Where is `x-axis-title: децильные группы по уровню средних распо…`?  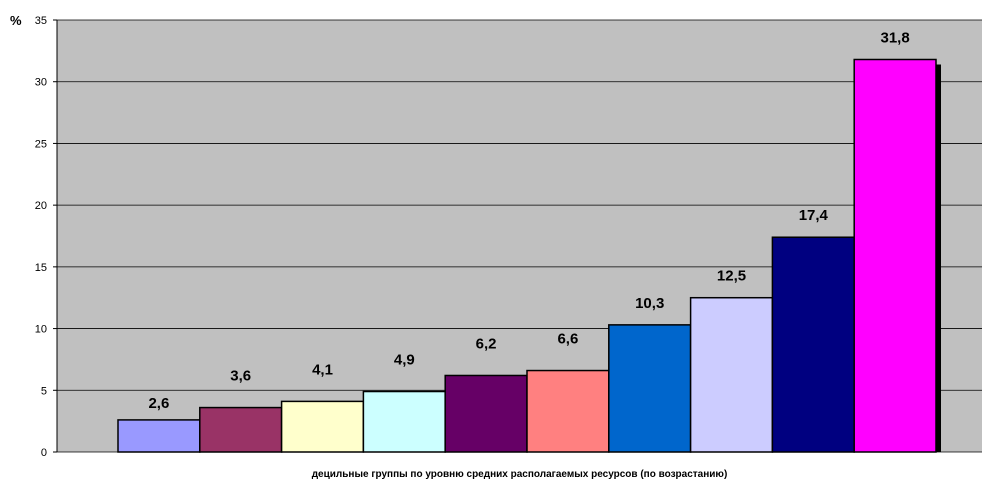
x-axis-title: децильные группы по уровню средних распо… is located at coordinates (520, 474).